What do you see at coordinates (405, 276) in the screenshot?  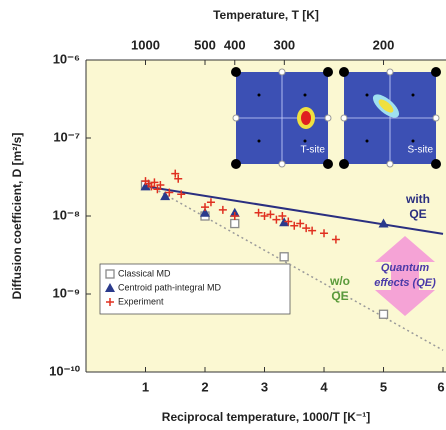 I see `qe-arrow` at bounding box center [405, 276].